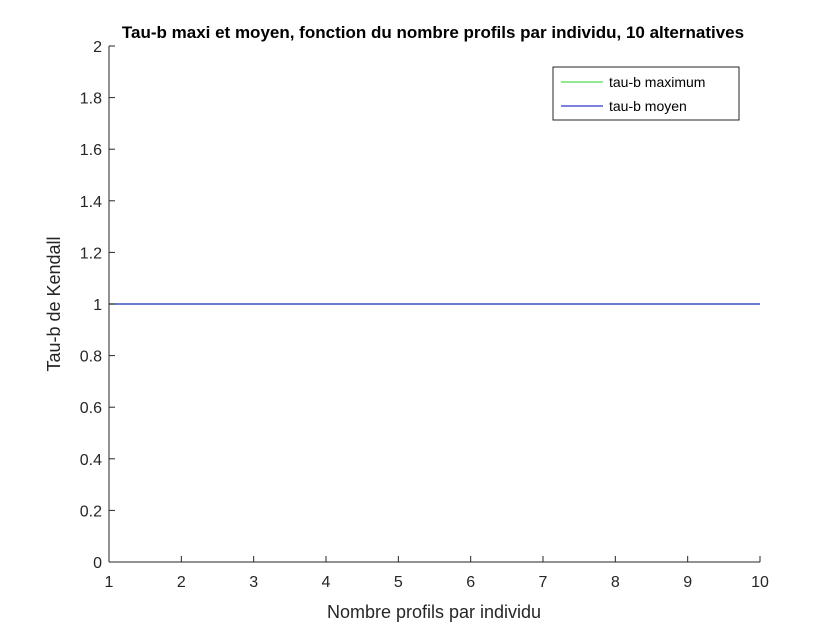 The height and width of the screenshot is (635, 840). I want to click on legend: tau-b maximum tau-b moyen, so click(646, 93).